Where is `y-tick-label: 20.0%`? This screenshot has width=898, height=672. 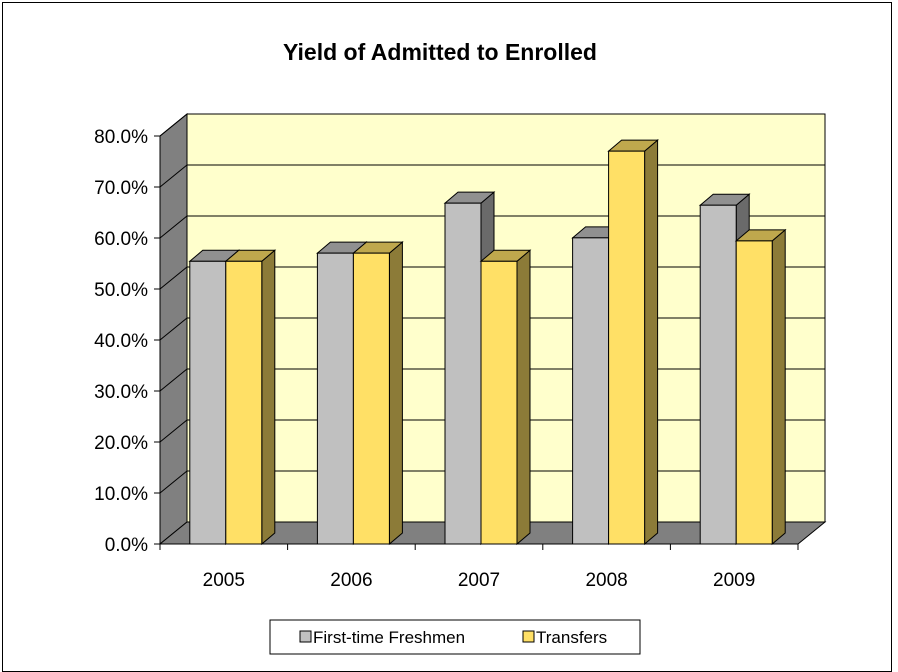 y-tick-label: 20.0% is located at coordinates (121, 443).